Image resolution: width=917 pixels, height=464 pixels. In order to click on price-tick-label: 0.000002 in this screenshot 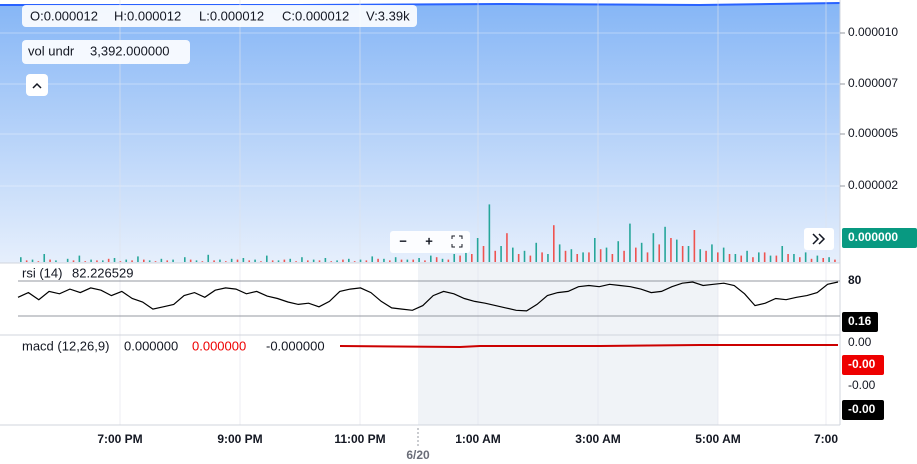, I will do `click(873, 185)`.